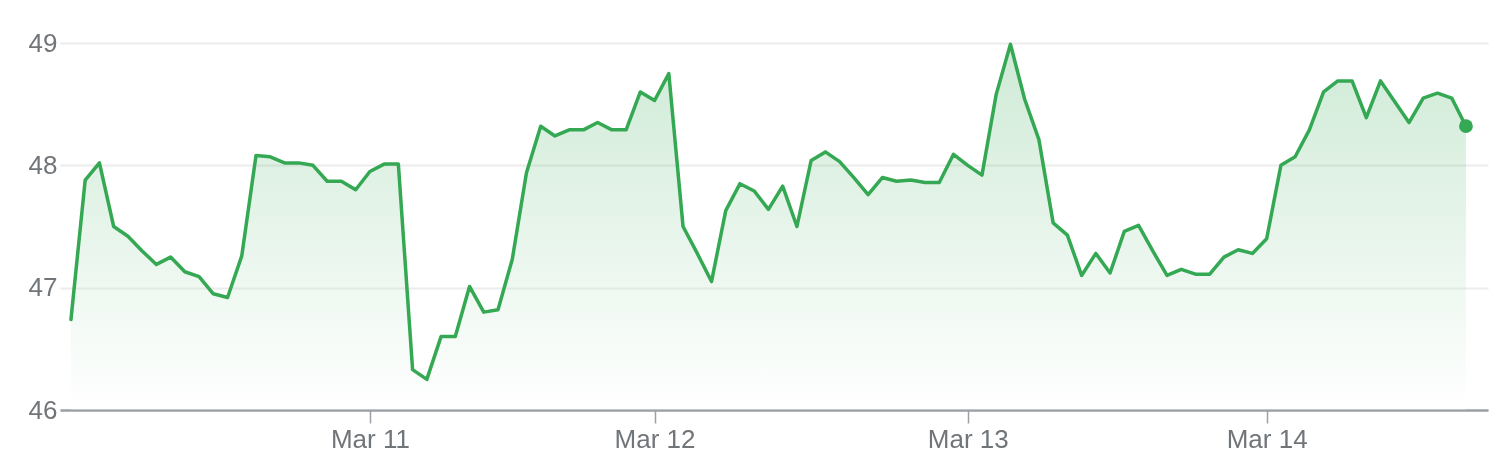 This screenshot has width=1500, height=473. What do you see at coordinates (43, 409) in the screenshot?
I see `y-tick-label: 46` at bounding box center [43, 409].